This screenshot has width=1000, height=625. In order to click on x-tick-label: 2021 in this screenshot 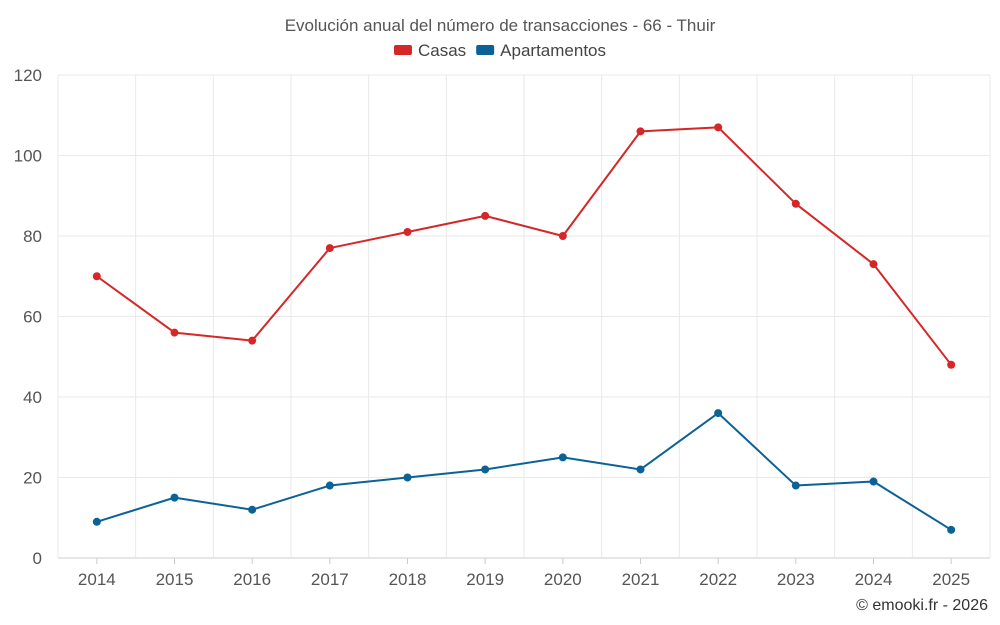, I will do `click(641, 579)`.